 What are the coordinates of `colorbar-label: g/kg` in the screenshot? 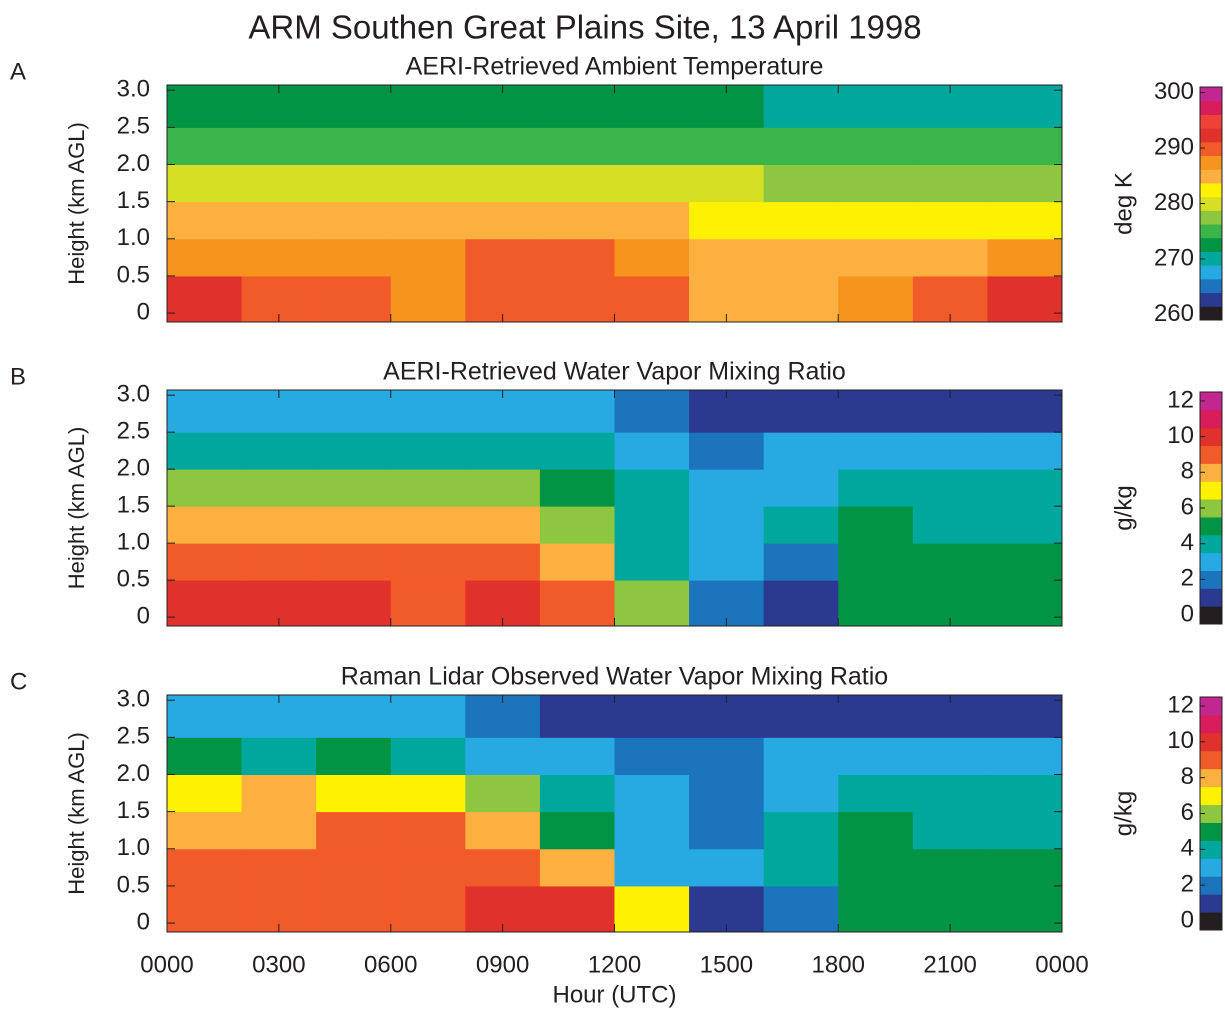 It's located at (1123, 507).